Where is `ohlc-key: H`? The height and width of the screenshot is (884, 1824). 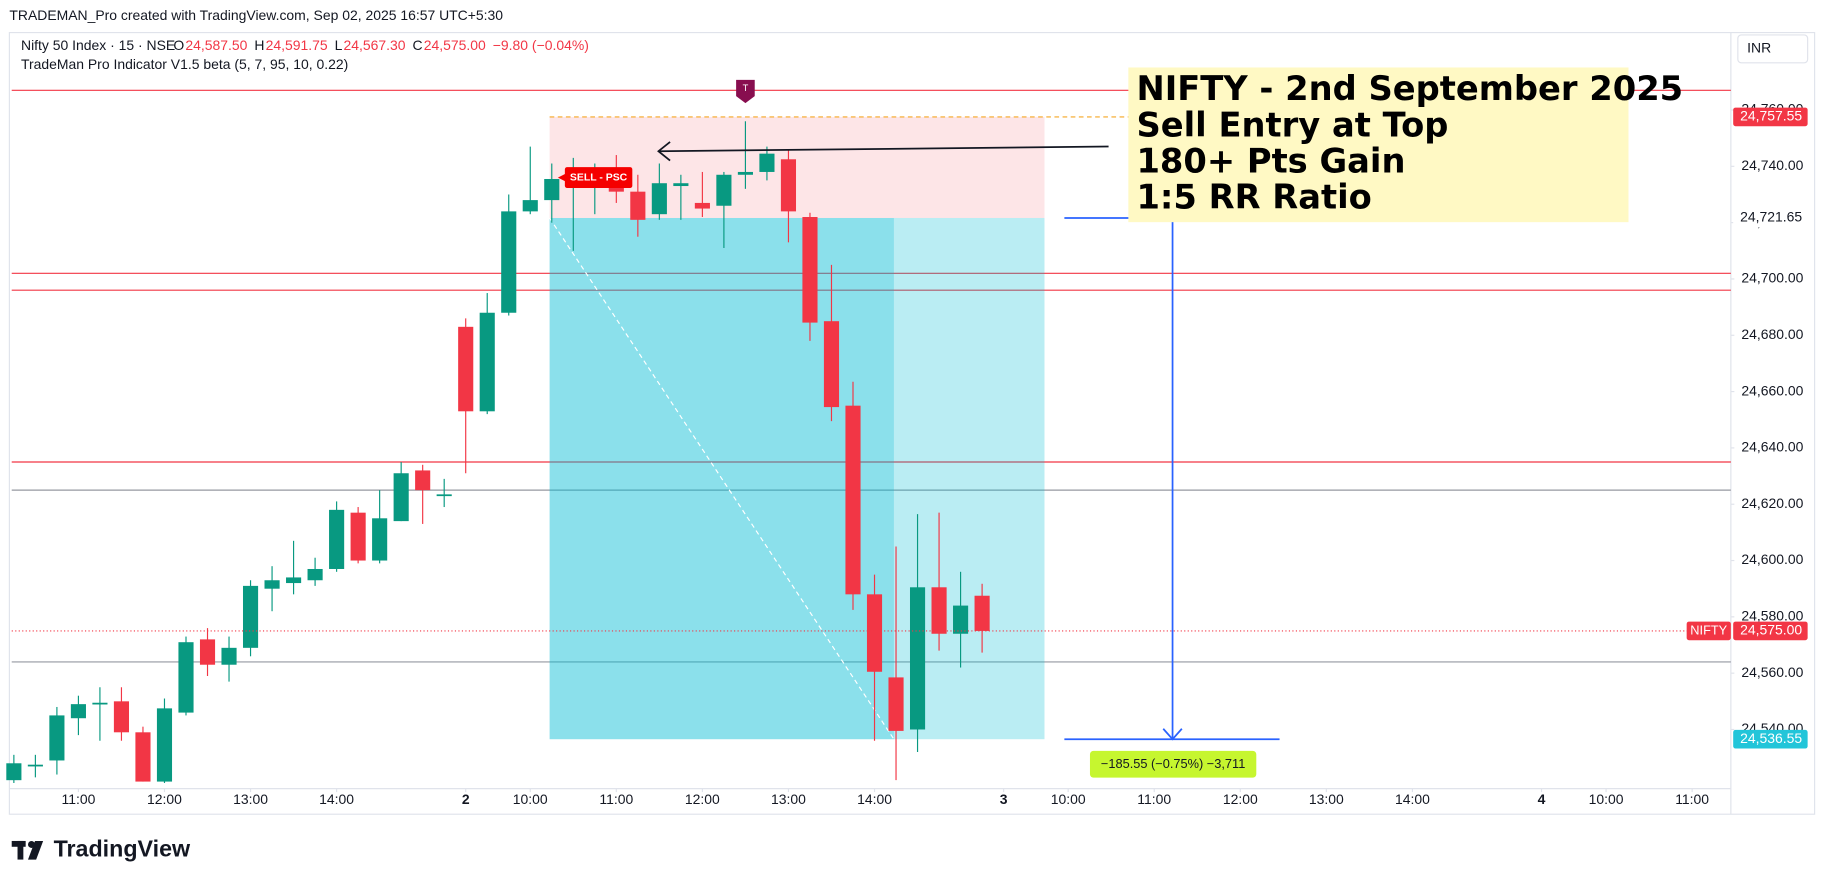 ohlc-key: H is located at coordinates (259, 45).